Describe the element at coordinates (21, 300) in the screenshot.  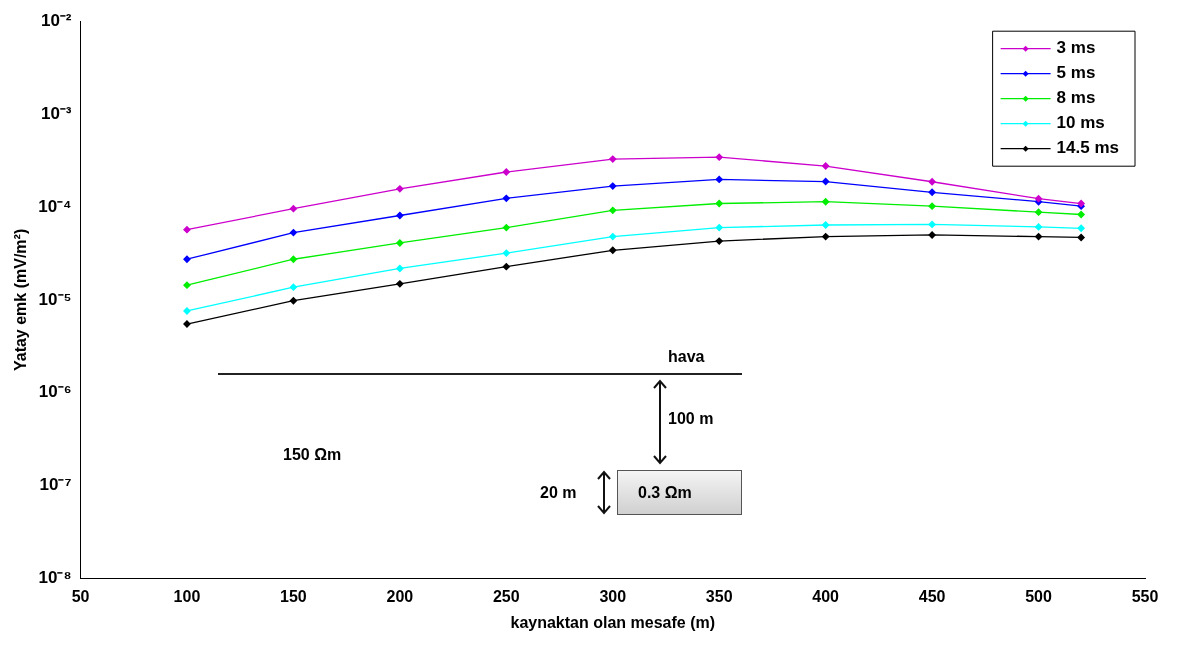
I see `y-axis-title: Yatay emk (mV/m²)` at that location.